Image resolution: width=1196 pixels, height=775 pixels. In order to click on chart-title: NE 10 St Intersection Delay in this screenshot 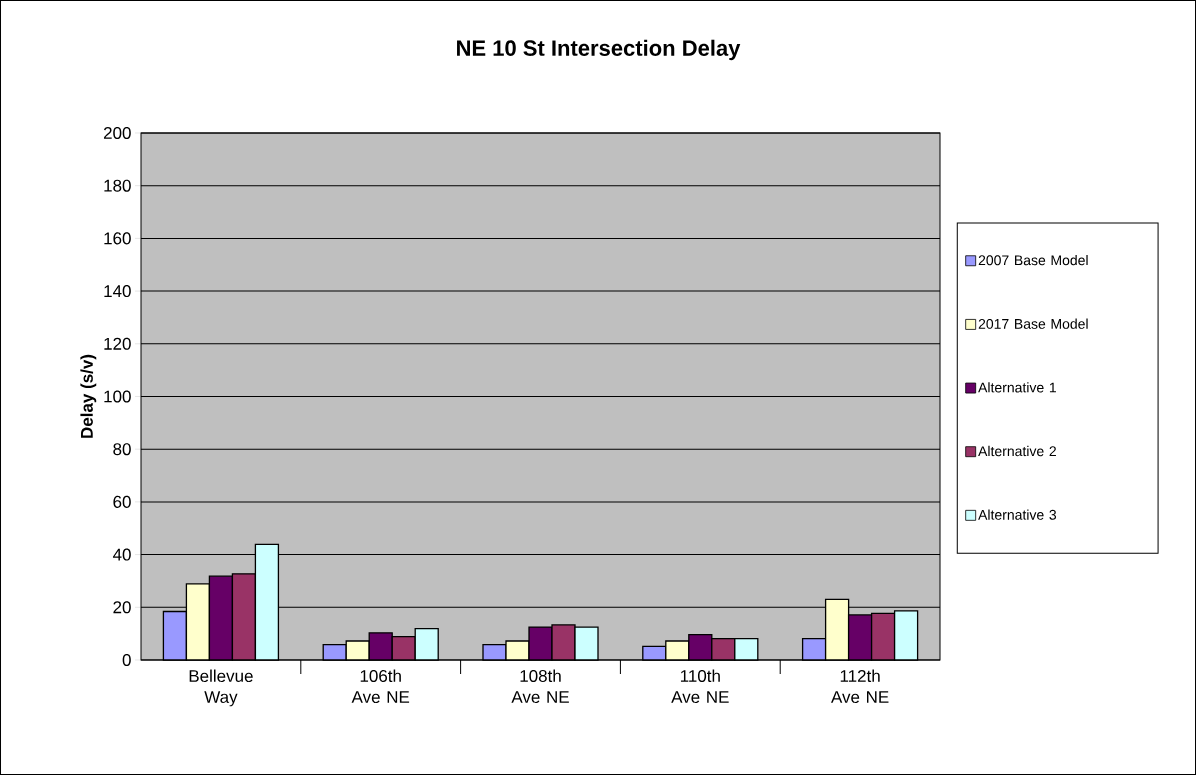, I will do `click(599, 50)`.